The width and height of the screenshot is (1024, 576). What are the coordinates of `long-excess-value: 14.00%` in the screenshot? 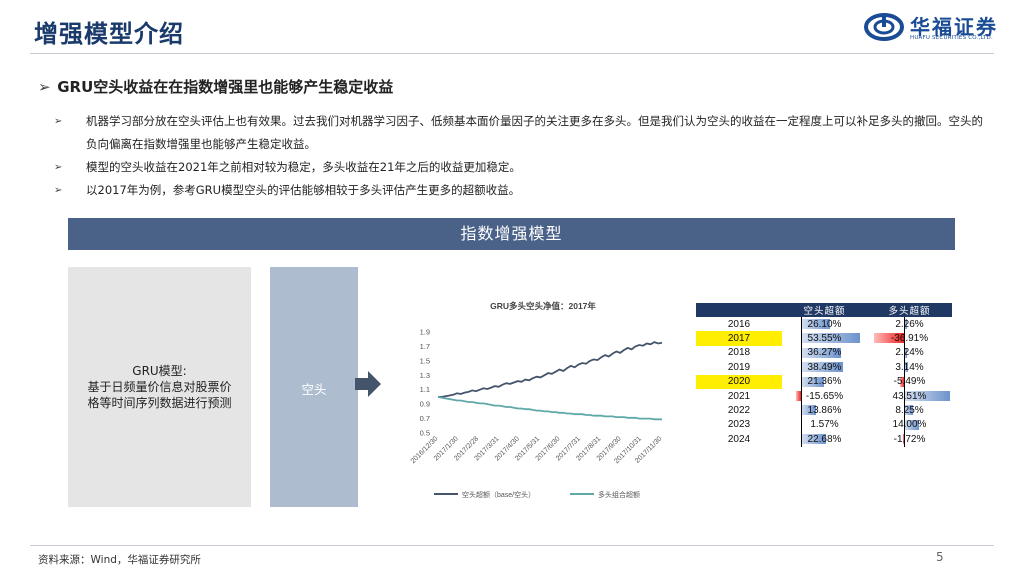 It's located at (909, 425).